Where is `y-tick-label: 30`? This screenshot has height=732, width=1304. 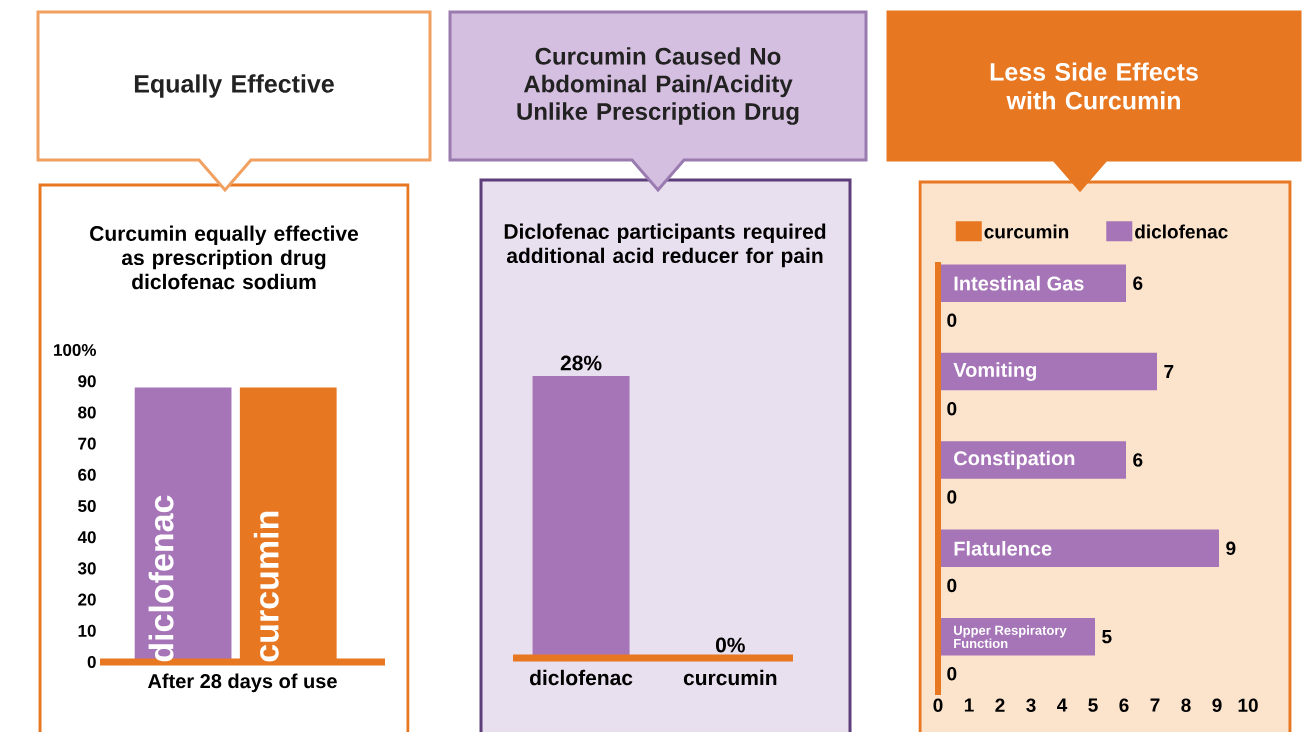 y-tick-label: 30 is located at coordinates (86, 568).